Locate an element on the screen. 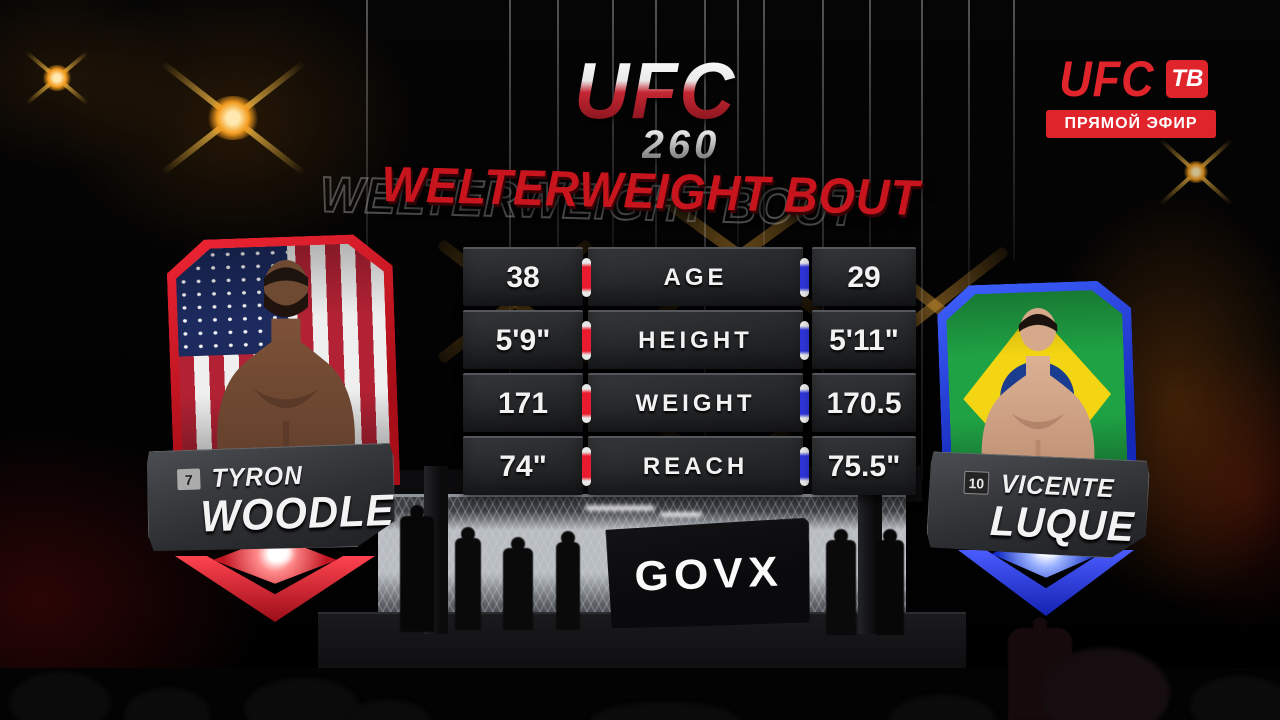 This screenshot has width=1280, height=720. nameplate-right: 10 VICENTE LUQUE is located at coordinates (1038, 505).